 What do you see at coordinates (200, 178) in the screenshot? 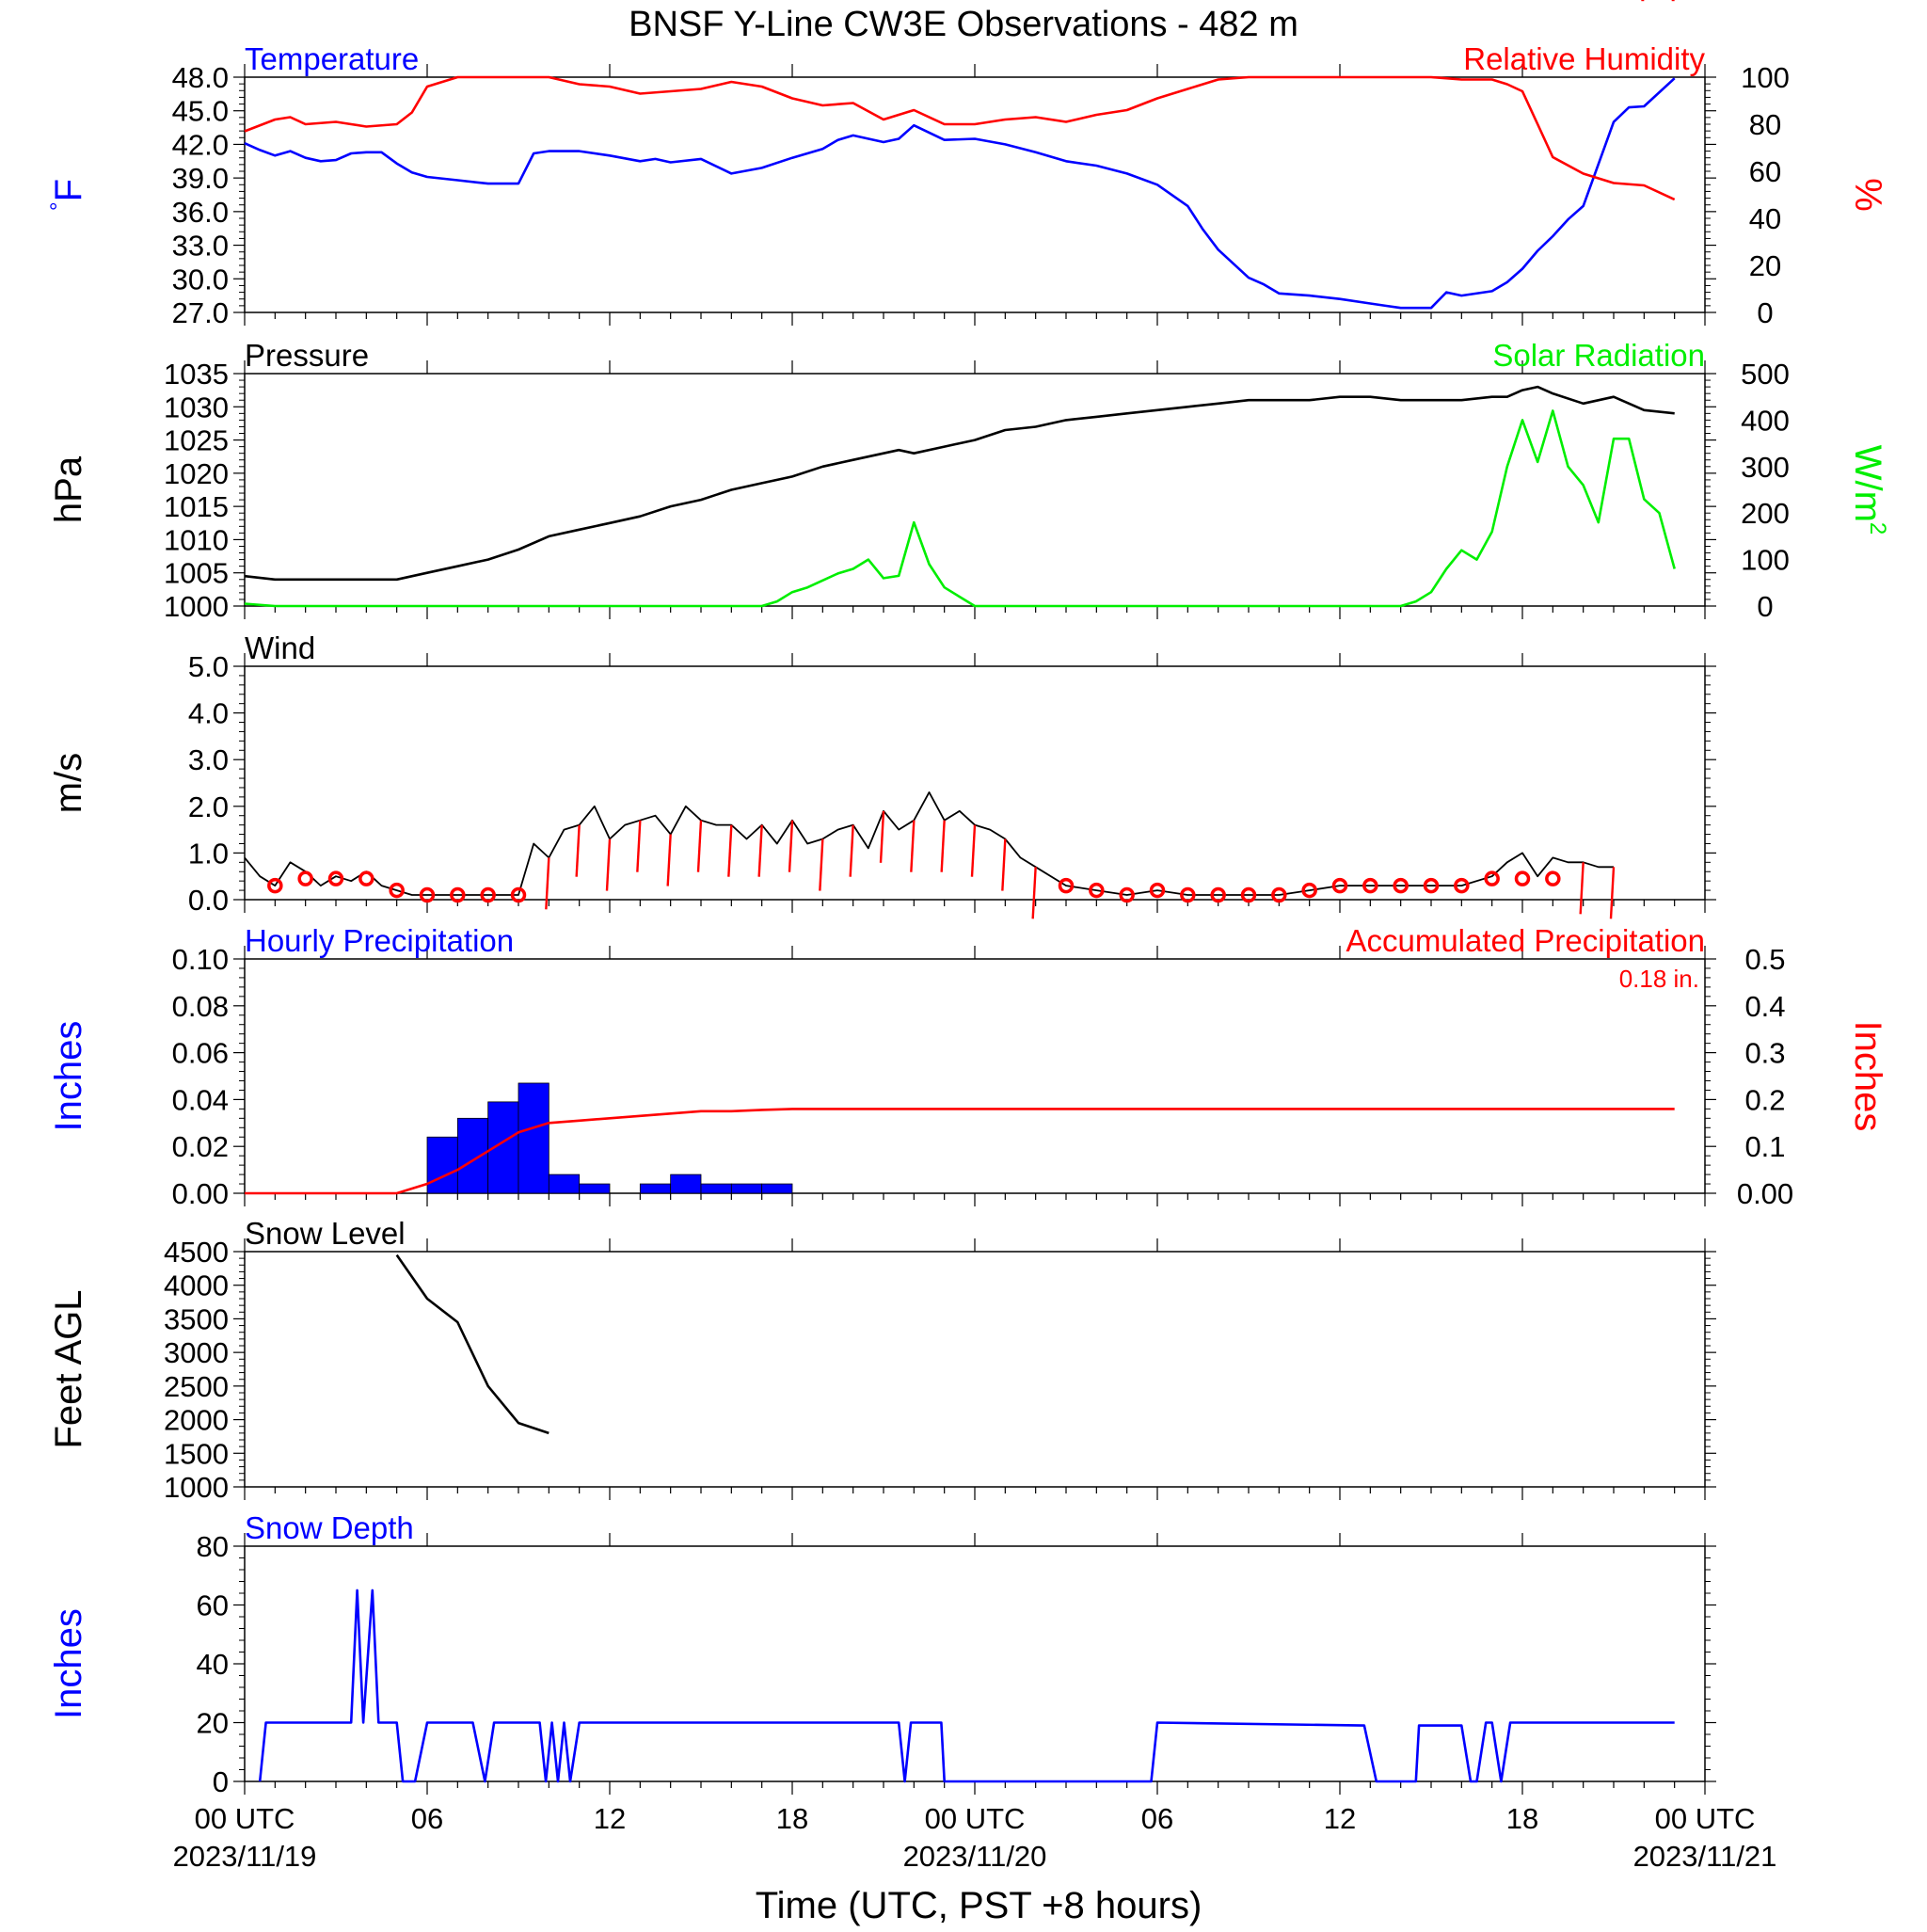
I see `y-left-tick-label: 39.0` at bounding box center [200, 178].